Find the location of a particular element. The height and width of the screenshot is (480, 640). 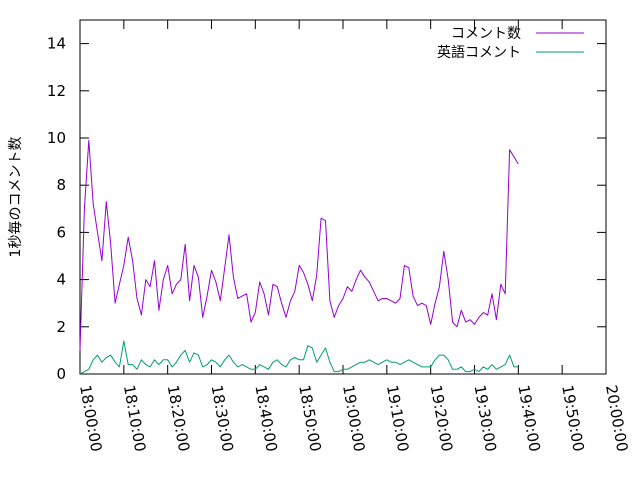

y-tick-label: 4 is located at coordinates (61, 280).